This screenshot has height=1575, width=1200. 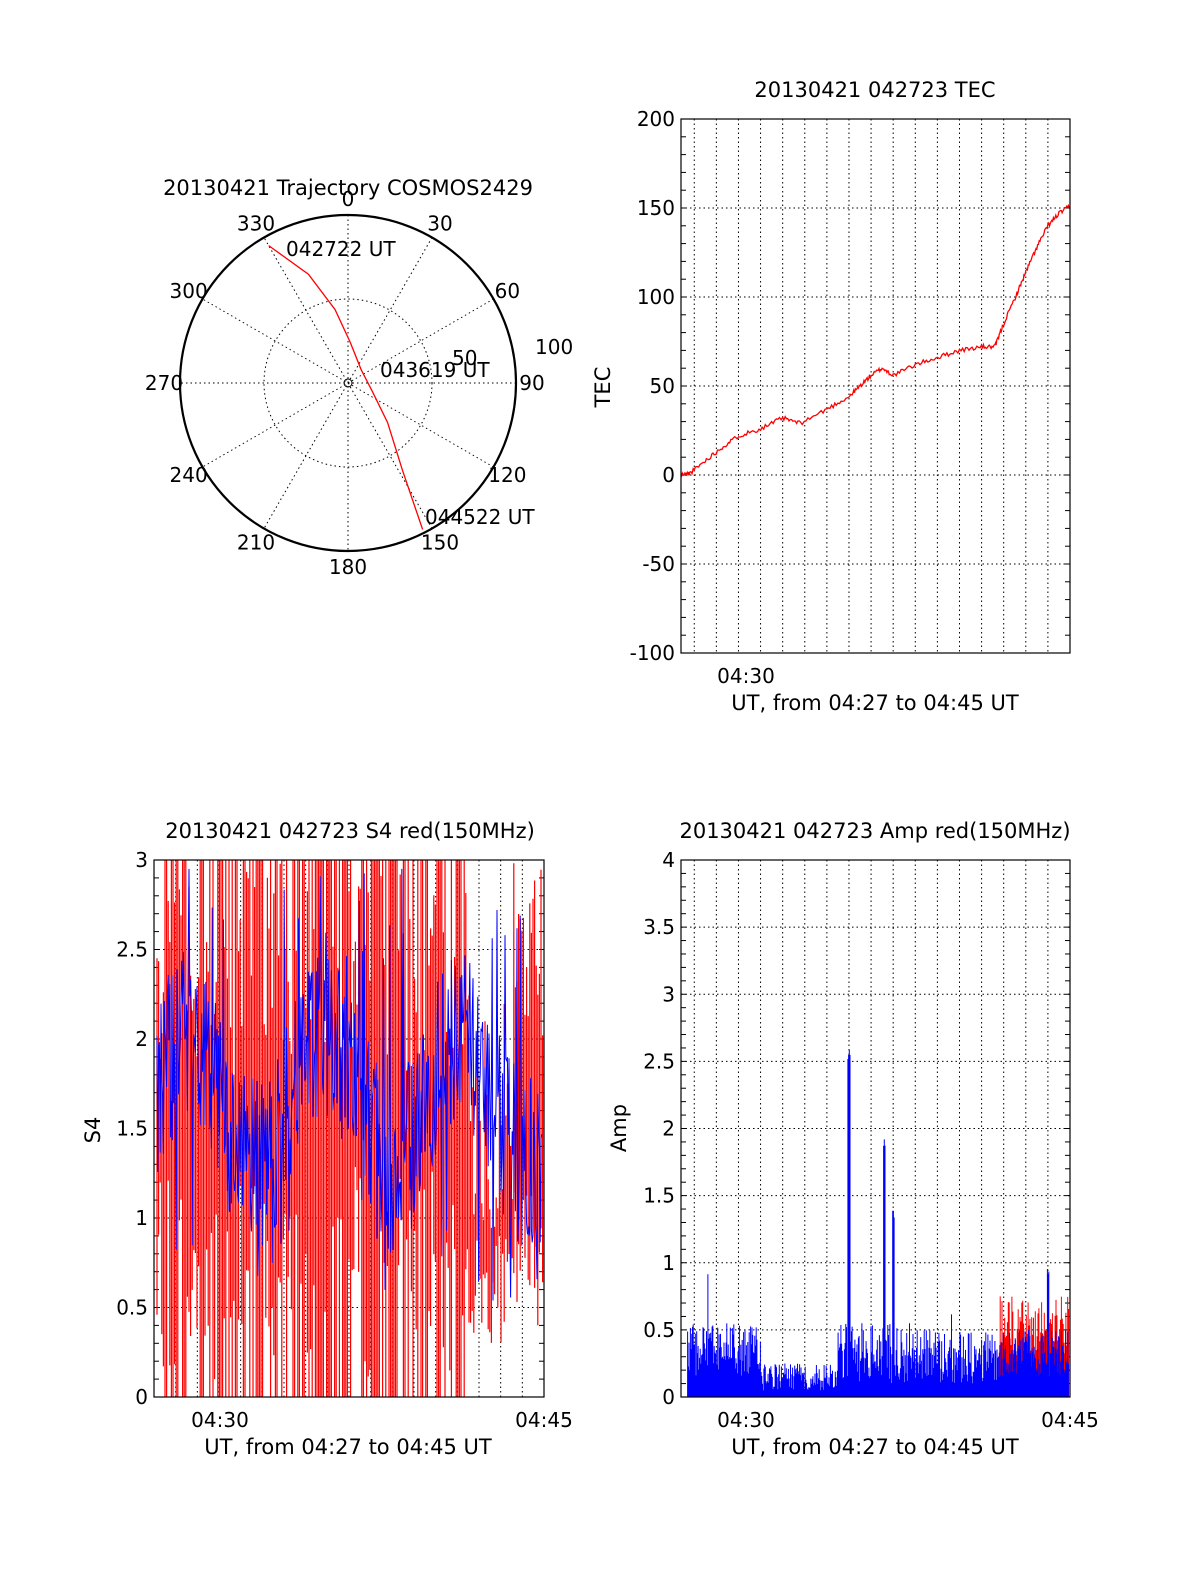 I want to click on s4-blue-series, so click(x=349, y=1084).